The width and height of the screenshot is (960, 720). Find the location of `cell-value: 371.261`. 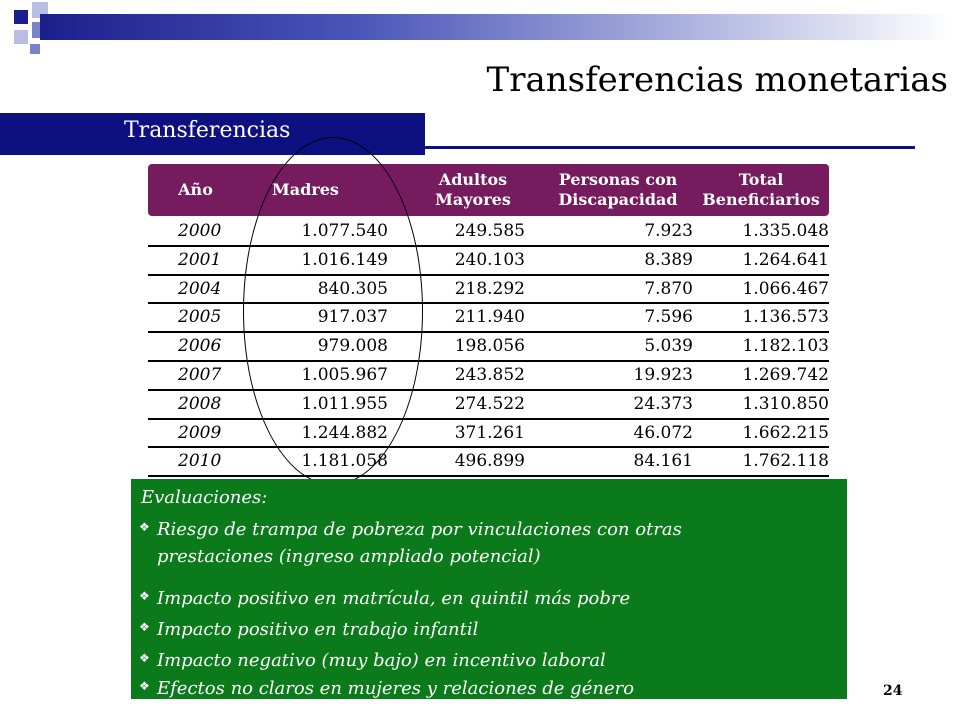

cell-value: 371.261 is located at coordinates (489, 432).